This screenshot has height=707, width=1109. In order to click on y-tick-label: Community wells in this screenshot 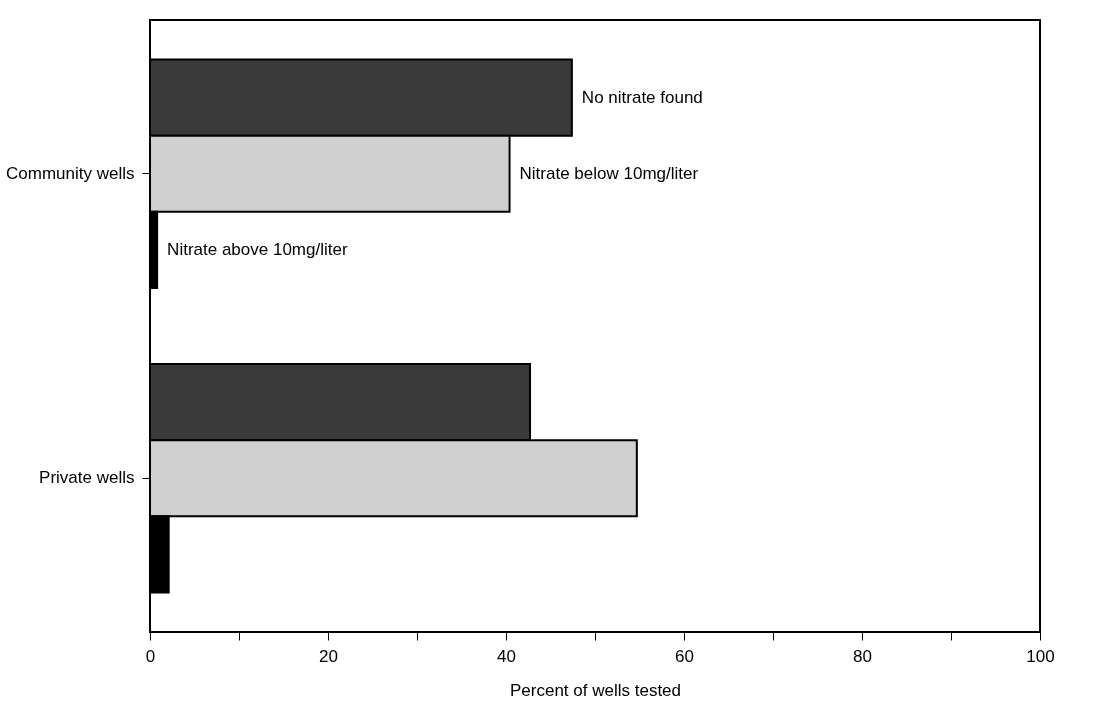, I will do `click(70, 173)`.